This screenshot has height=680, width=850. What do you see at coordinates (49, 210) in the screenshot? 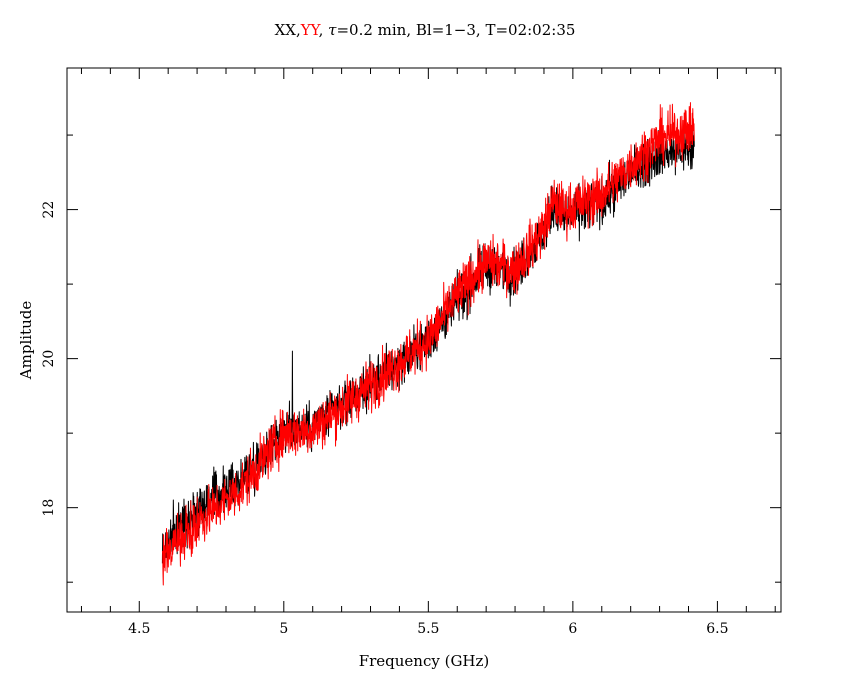
I see `y-tick-label: 22` at bounding box center [49, 210].